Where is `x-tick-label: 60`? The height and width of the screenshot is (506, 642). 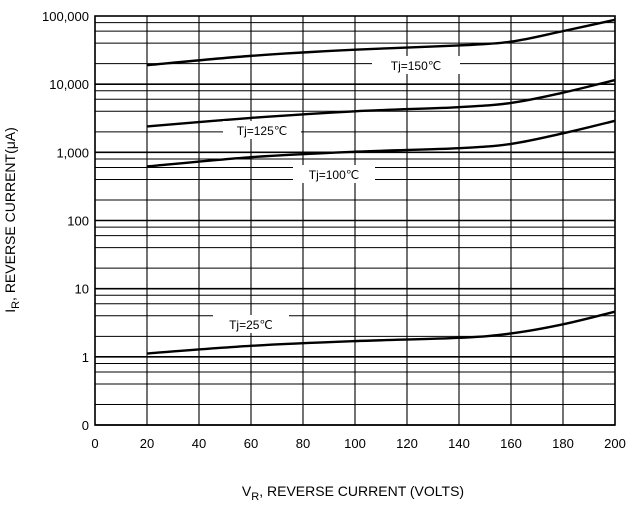
x-tick-label: 60 is located at coordinates (251, 443).